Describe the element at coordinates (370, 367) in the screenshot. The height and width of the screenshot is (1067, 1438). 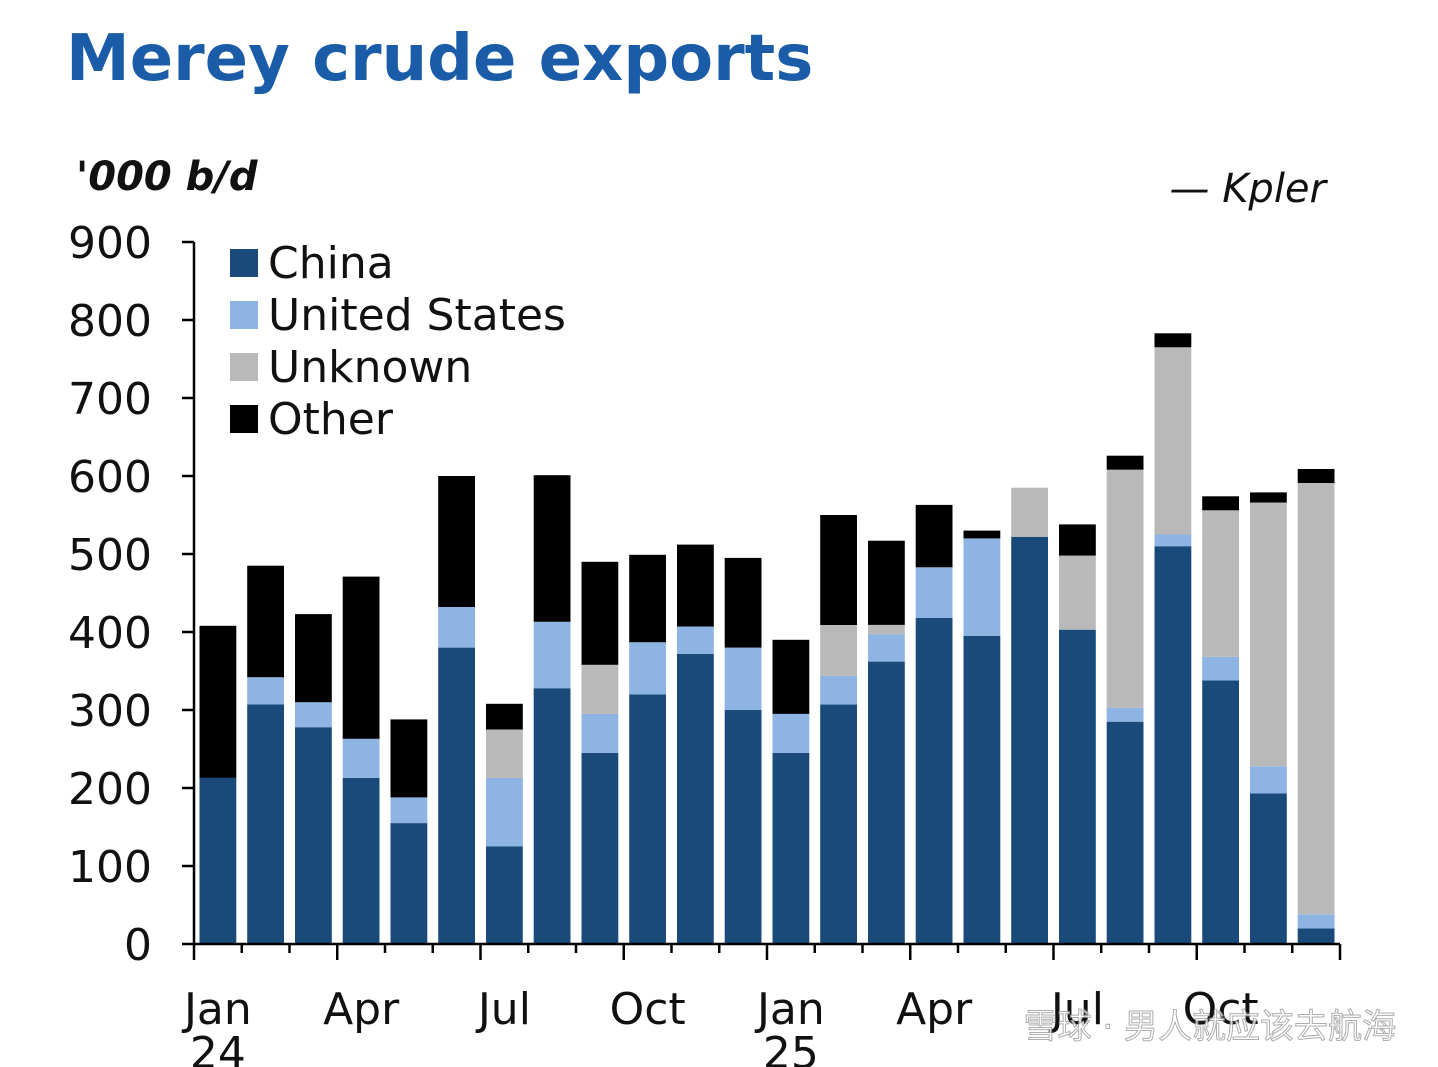
I see `legend-label-unknown: Unknown` at that location.